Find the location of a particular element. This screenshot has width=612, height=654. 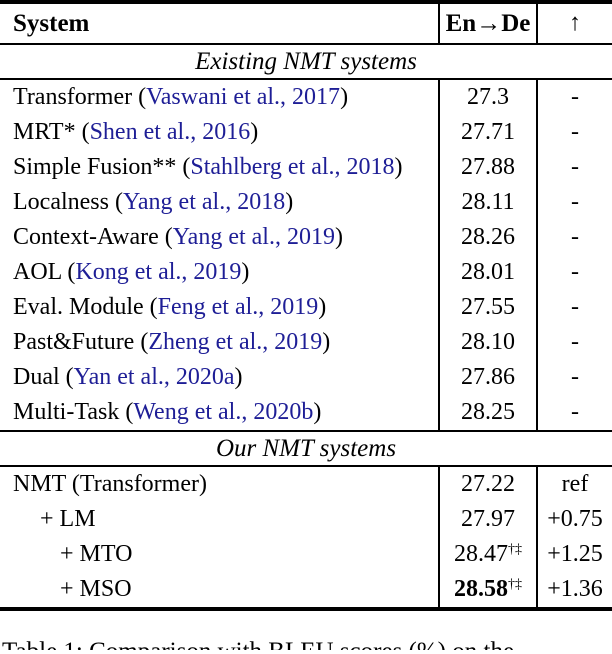

score-value: 27.97 is located at coordinates (488, 519).